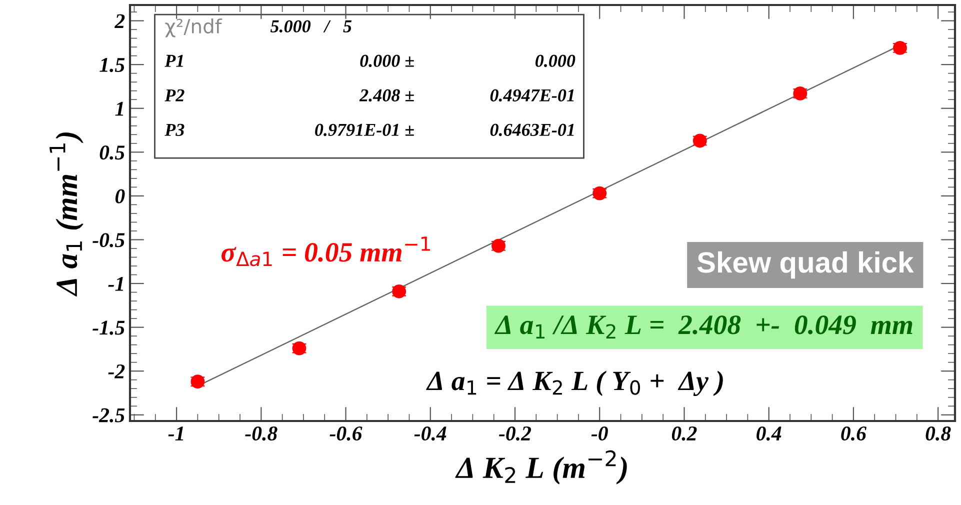 This screenshot has height=505, width=961. I want to click on x-tick-label: -0, so click(599, 433).